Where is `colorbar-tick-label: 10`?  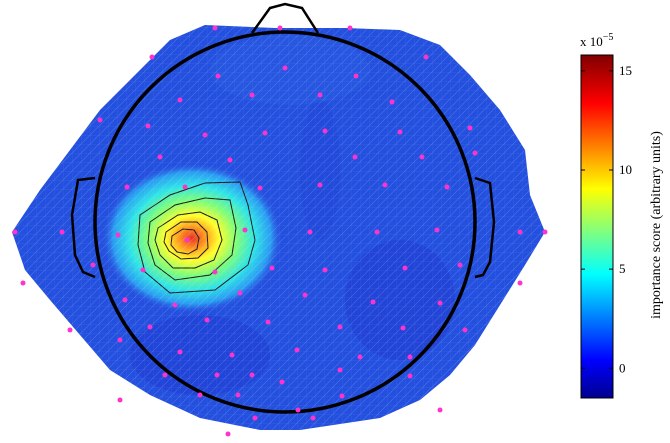 colorbar-tick-label: 10 is located at coordinates (625, 169).